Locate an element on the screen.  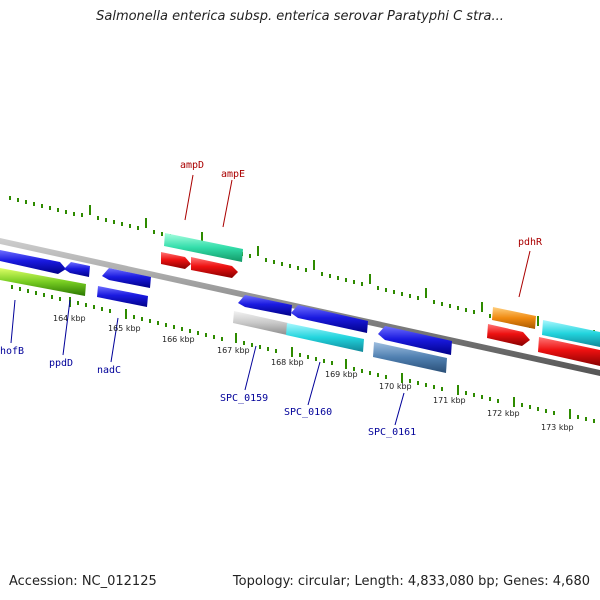
leader-nadC is located at coordinates (114, 340).